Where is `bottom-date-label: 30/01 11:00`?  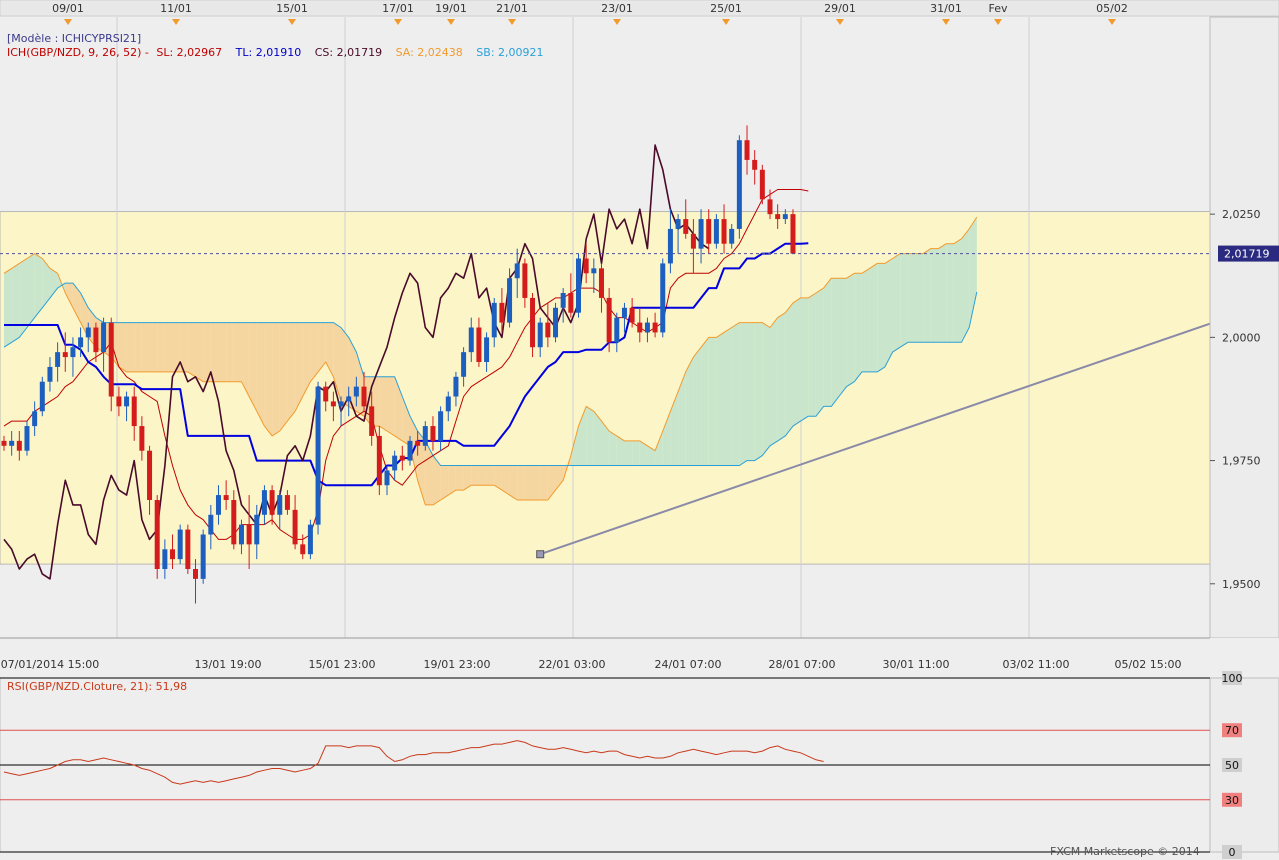
bottom-date-label: 30/01 11:00 is located at coordinates (916, 664).